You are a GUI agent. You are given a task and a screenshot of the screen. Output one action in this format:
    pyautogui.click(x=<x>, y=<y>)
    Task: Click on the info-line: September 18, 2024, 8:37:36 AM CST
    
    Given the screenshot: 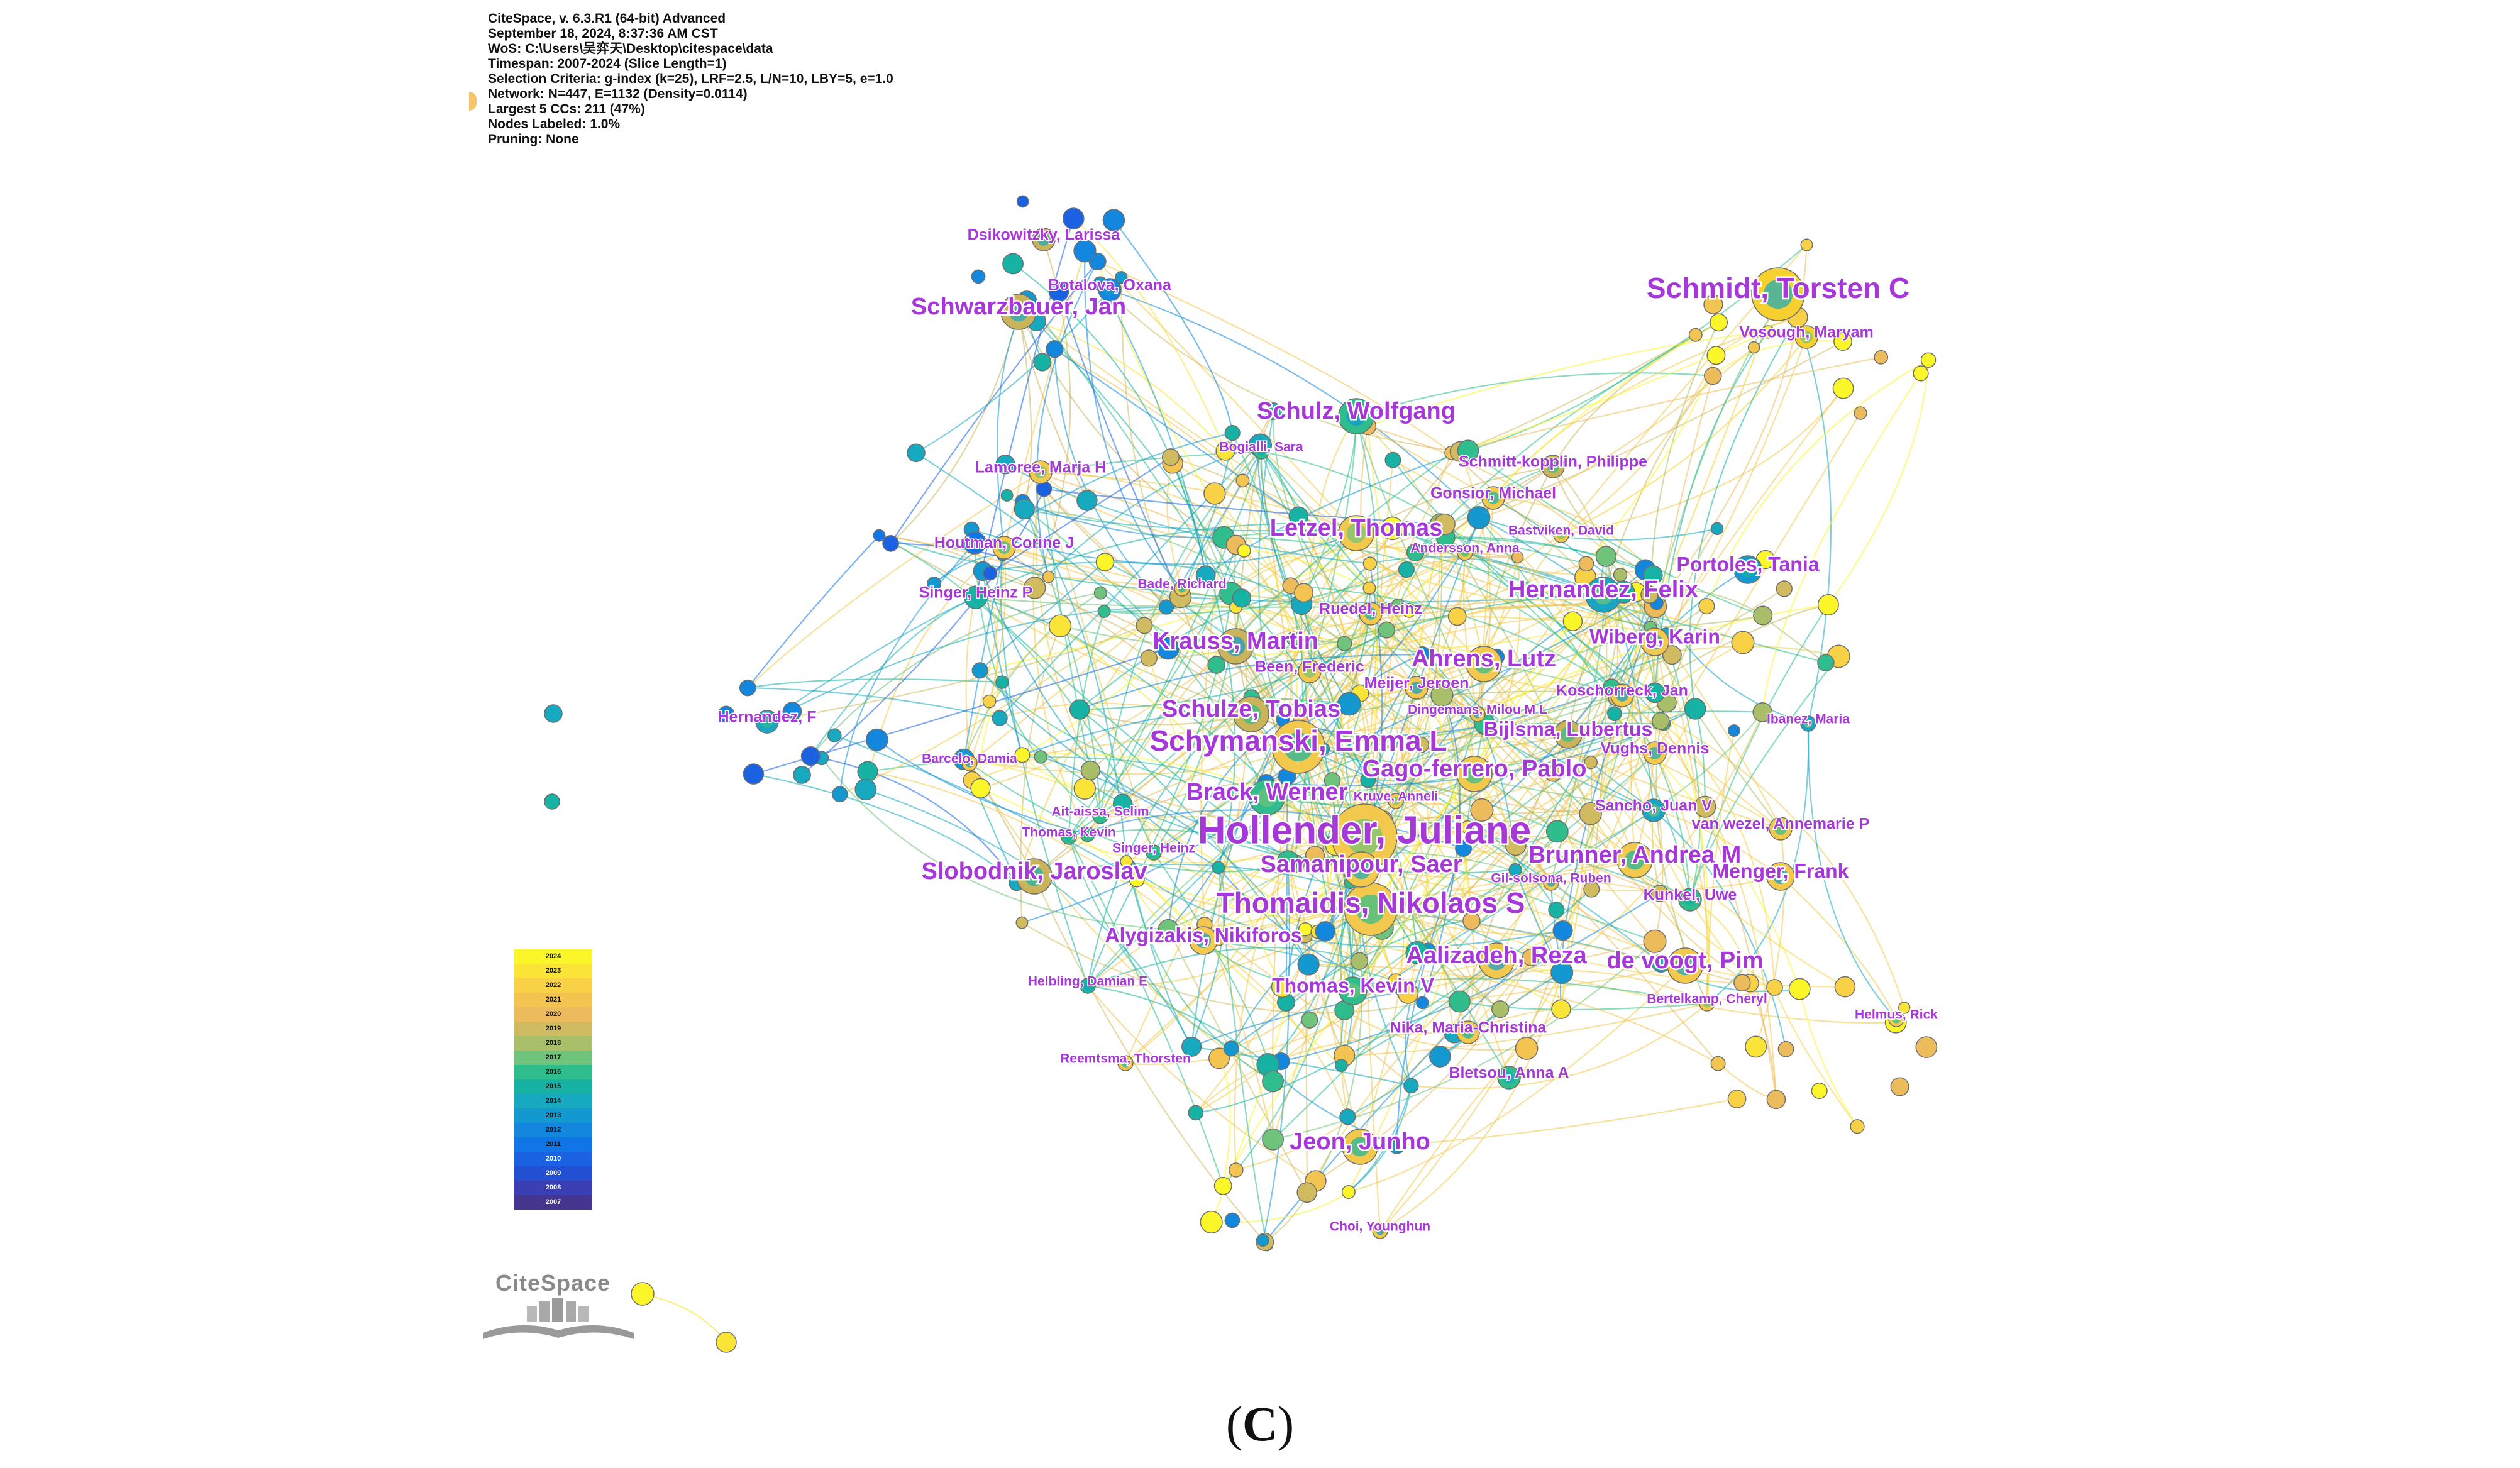 What is the action you would take?
    pyautogui.click(x=603, y=33)
    